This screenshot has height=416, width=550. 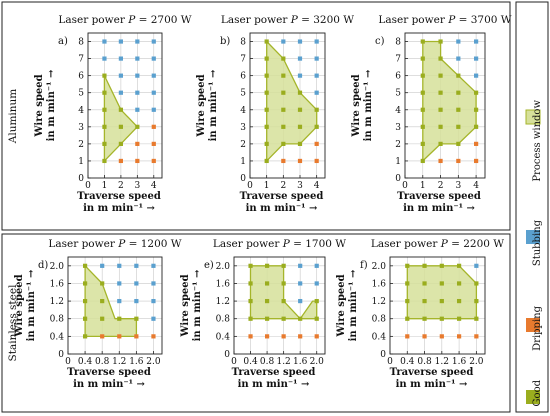 I want to click on legend: Process window Stubbing Dripping Good, so click(x=534, y=253).